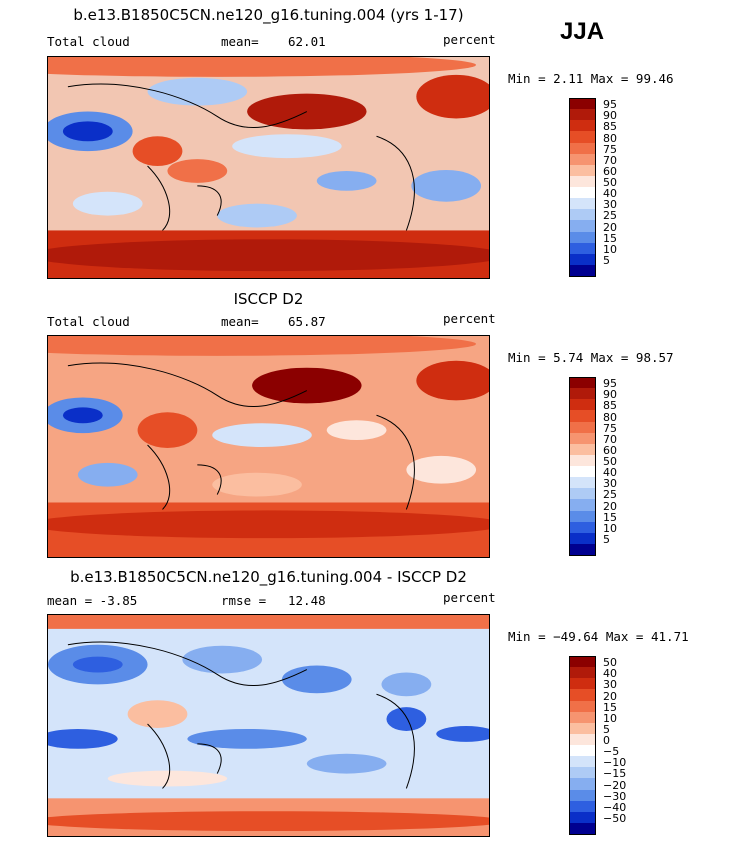  Describe the element at coordinates (615, 774) in the screenshot. I see `colorbar-tick-label: −15` at that location.